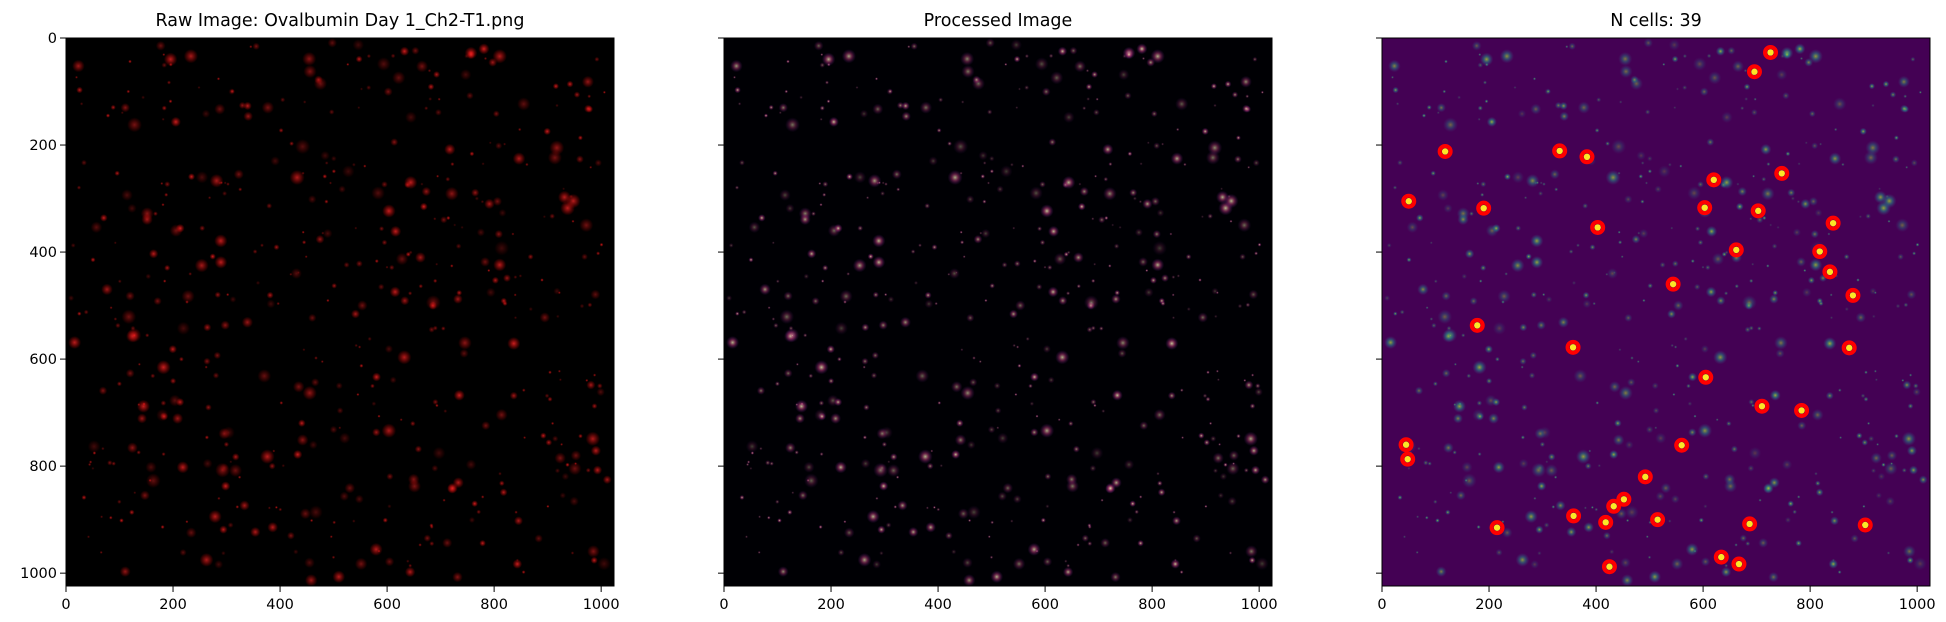 This screenshot has width=1946, height=622. What do you see at coordinates (601, 605) in the screenshot?
I see `x-tick-label: 1000` at bounding box center [601, 605].